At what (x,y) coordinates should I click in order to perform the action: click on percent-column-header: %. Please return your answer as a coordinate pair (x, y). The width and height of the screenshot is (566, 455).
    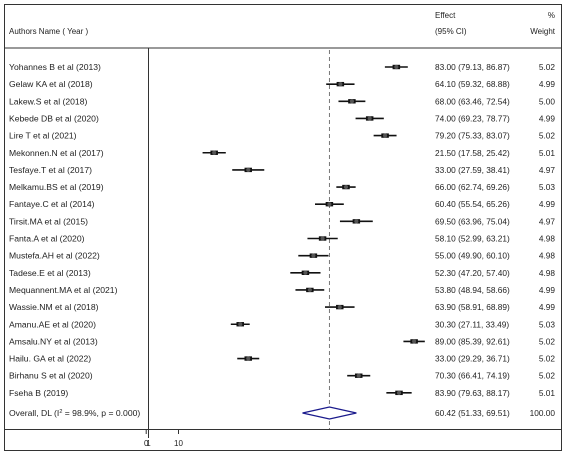
    Looking at the image, I should click on (551, 15).